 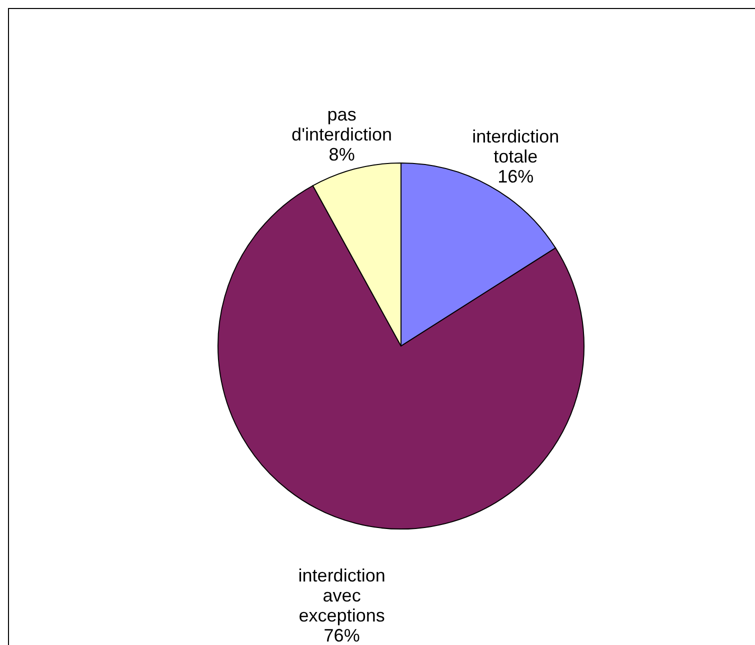 I want to click on slice-label: pas d'interdiction, so click(x=342, y=124).